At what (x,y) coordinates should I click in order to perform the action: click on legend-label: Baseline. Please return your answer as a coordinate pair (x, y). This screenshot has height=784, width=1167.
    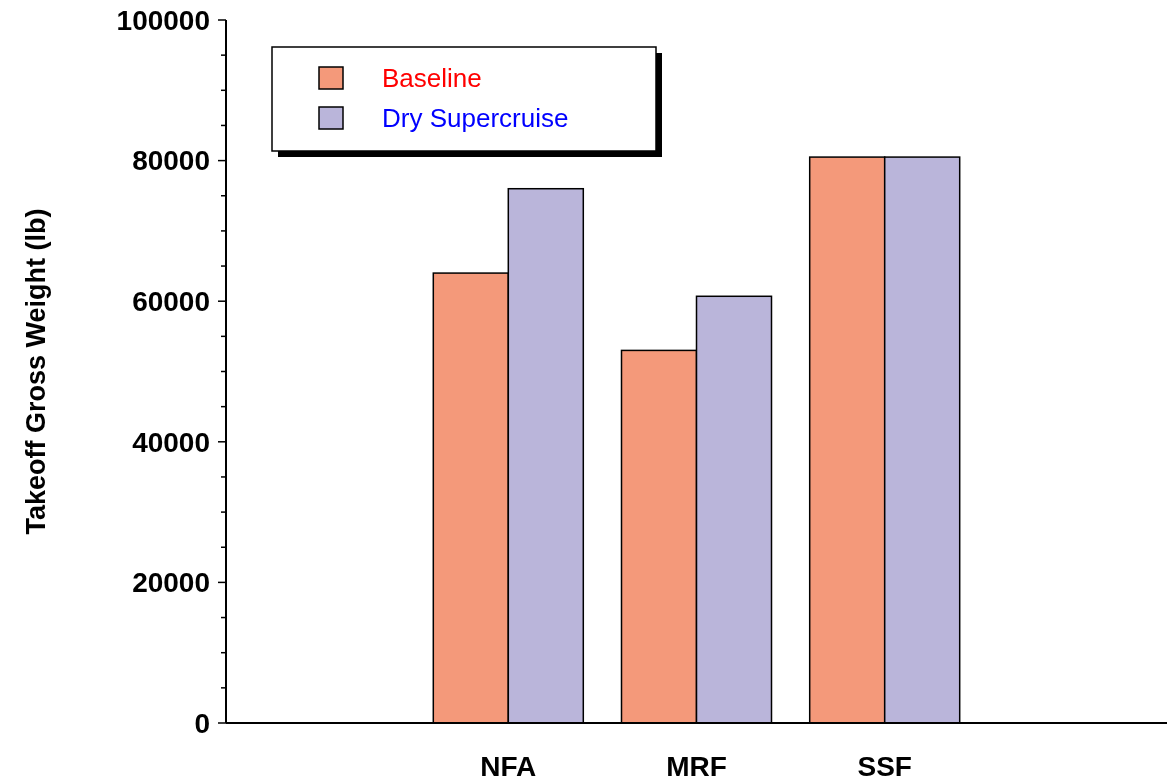
    Looking at the image, I should click on (432, 78).